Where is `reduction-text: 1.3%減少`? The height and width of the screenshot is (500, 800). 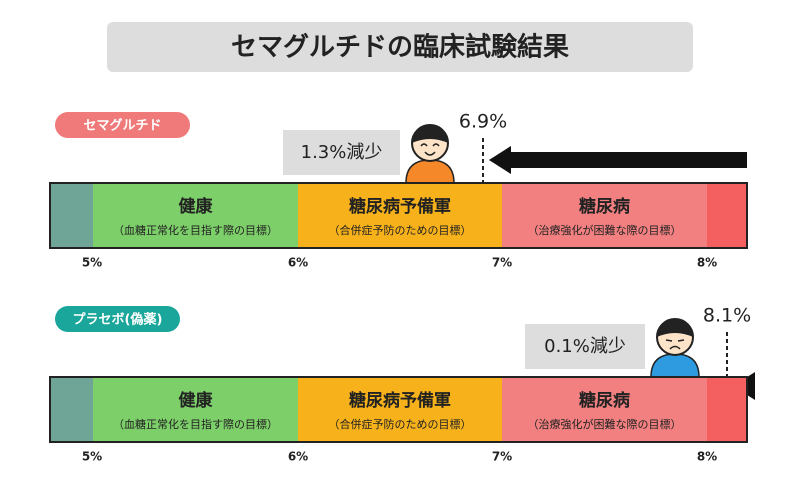 reduction-text: 1.3%減少 is located at coordinates (342, 152).